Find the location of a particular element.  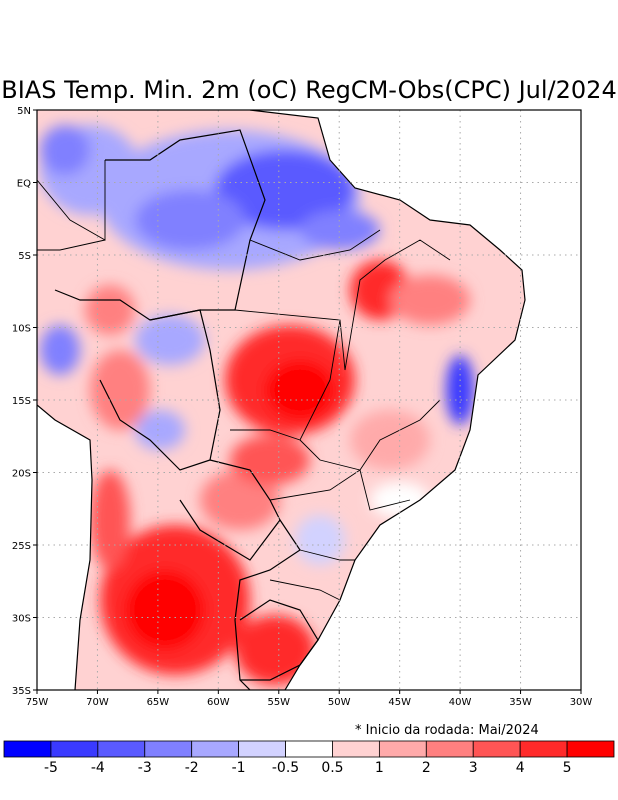

y-tick-label: 10S is located at coordinates (21, 329).